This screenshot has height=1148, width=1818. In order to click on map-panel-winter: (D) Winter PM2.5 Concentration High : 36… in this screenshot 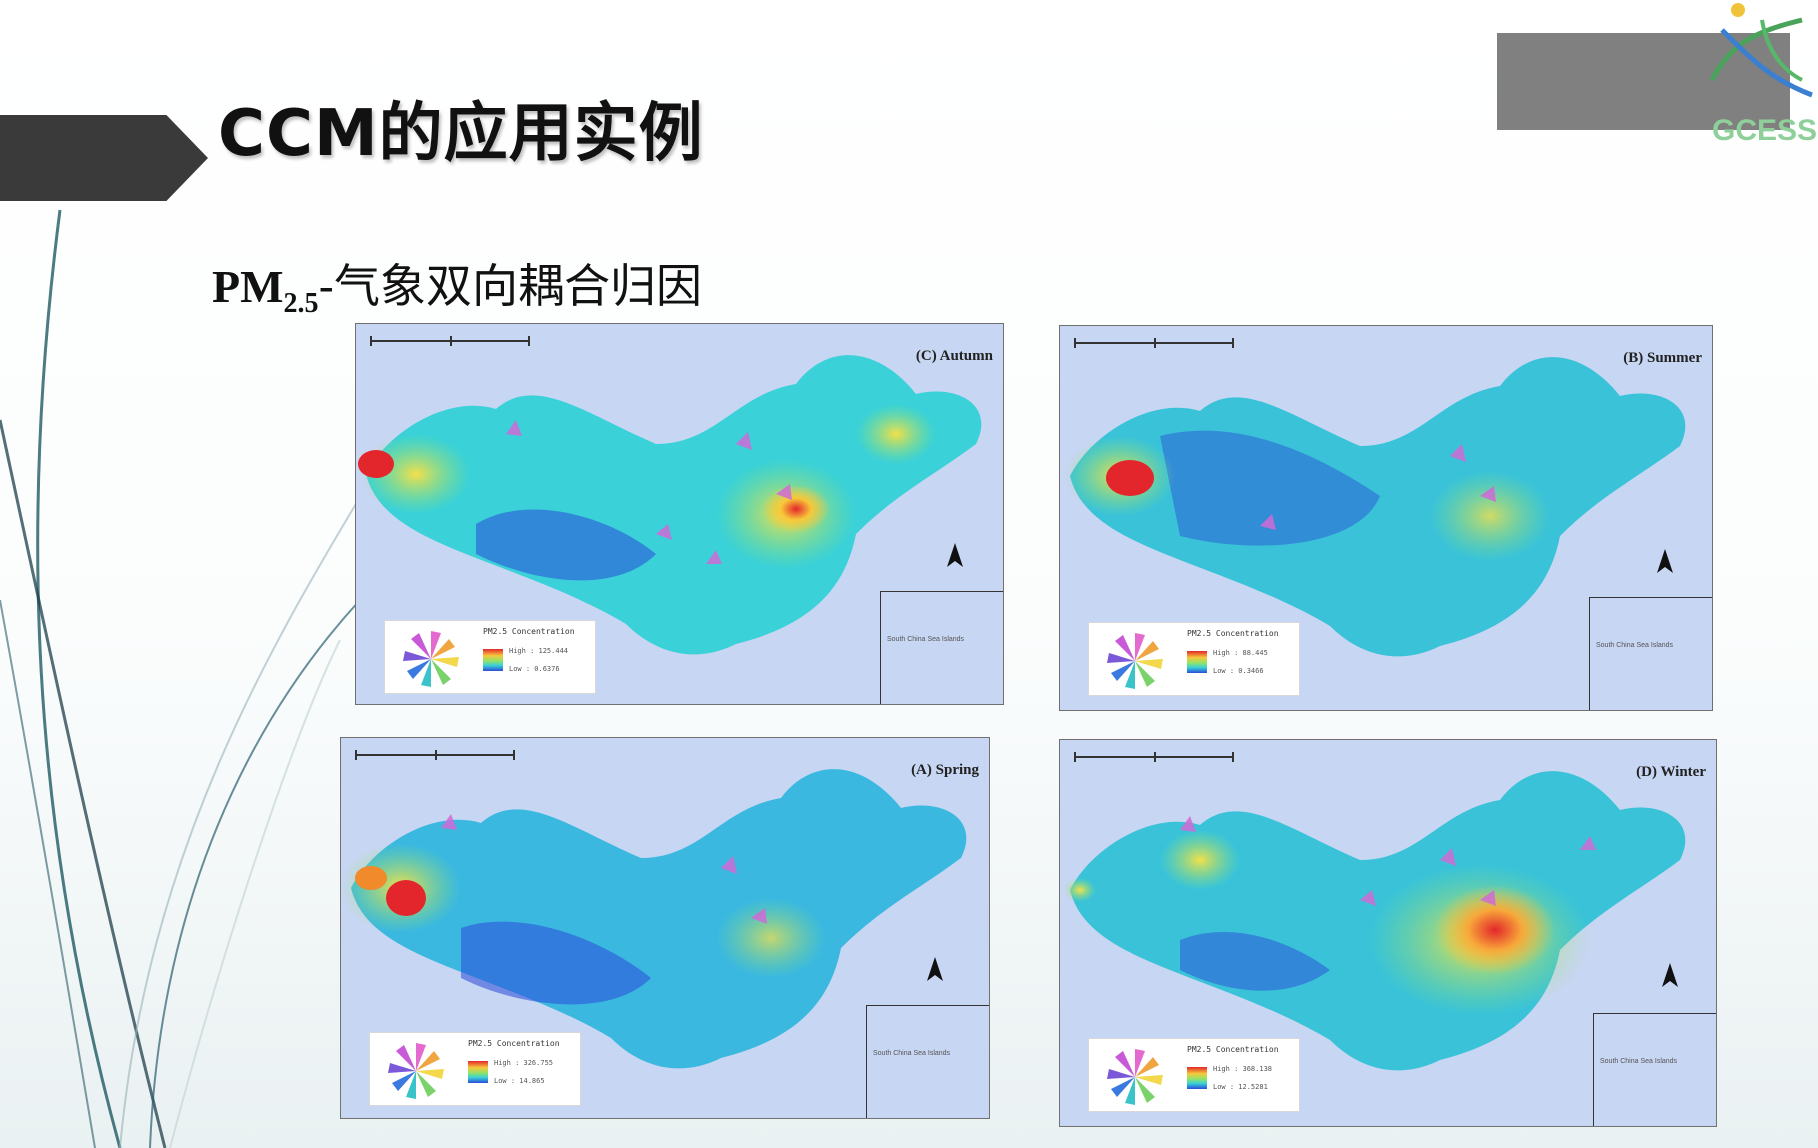, I will do `click(1388, 933)`.